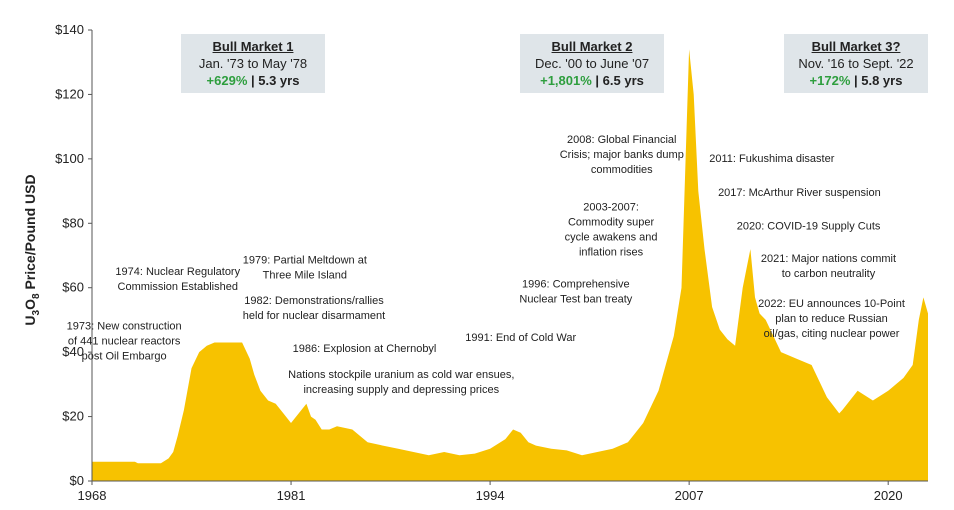 The height and width of the screenshot is (510, 954). I want to click on annotation-12: 2020: COVID-19 Supply Cuts, so click(809, 227).